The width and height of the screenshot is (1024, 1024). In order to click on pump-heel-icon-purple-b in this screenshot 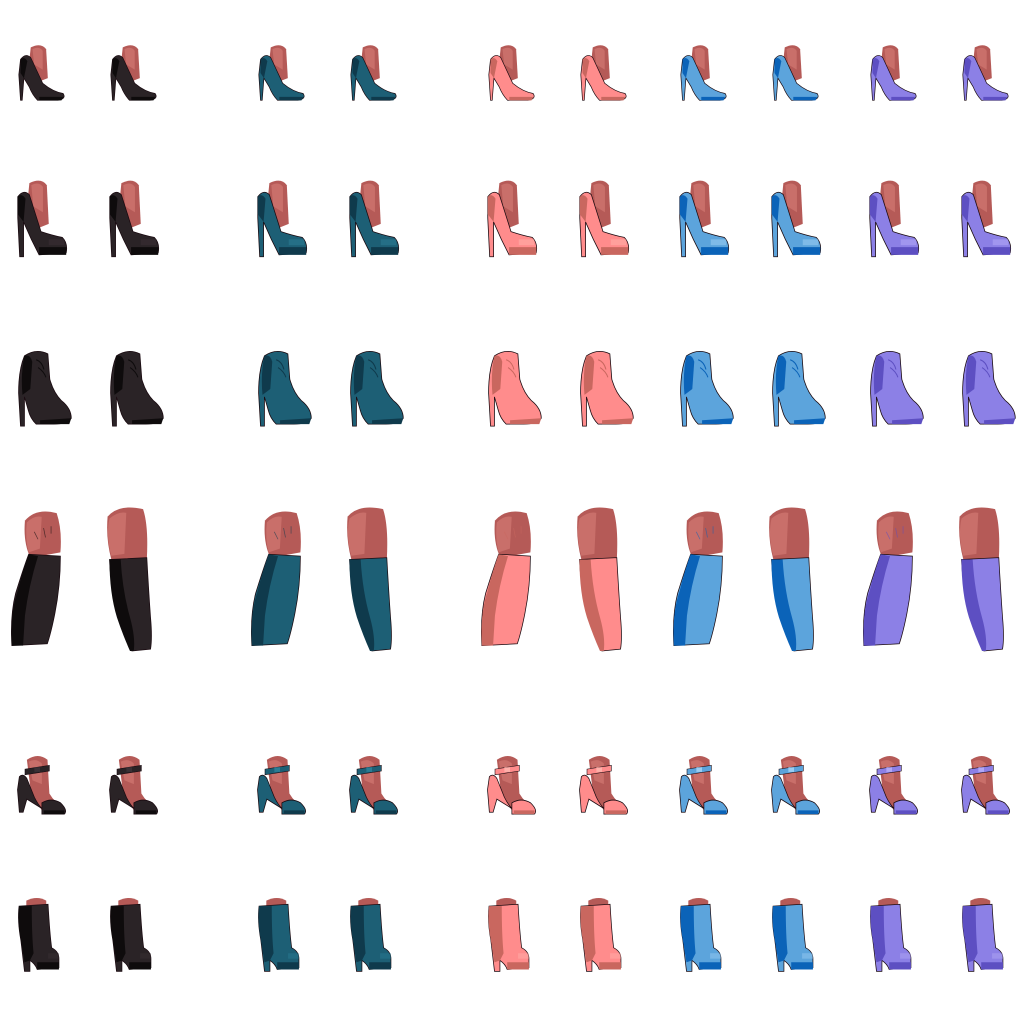, I will do `click(985, 79)`.